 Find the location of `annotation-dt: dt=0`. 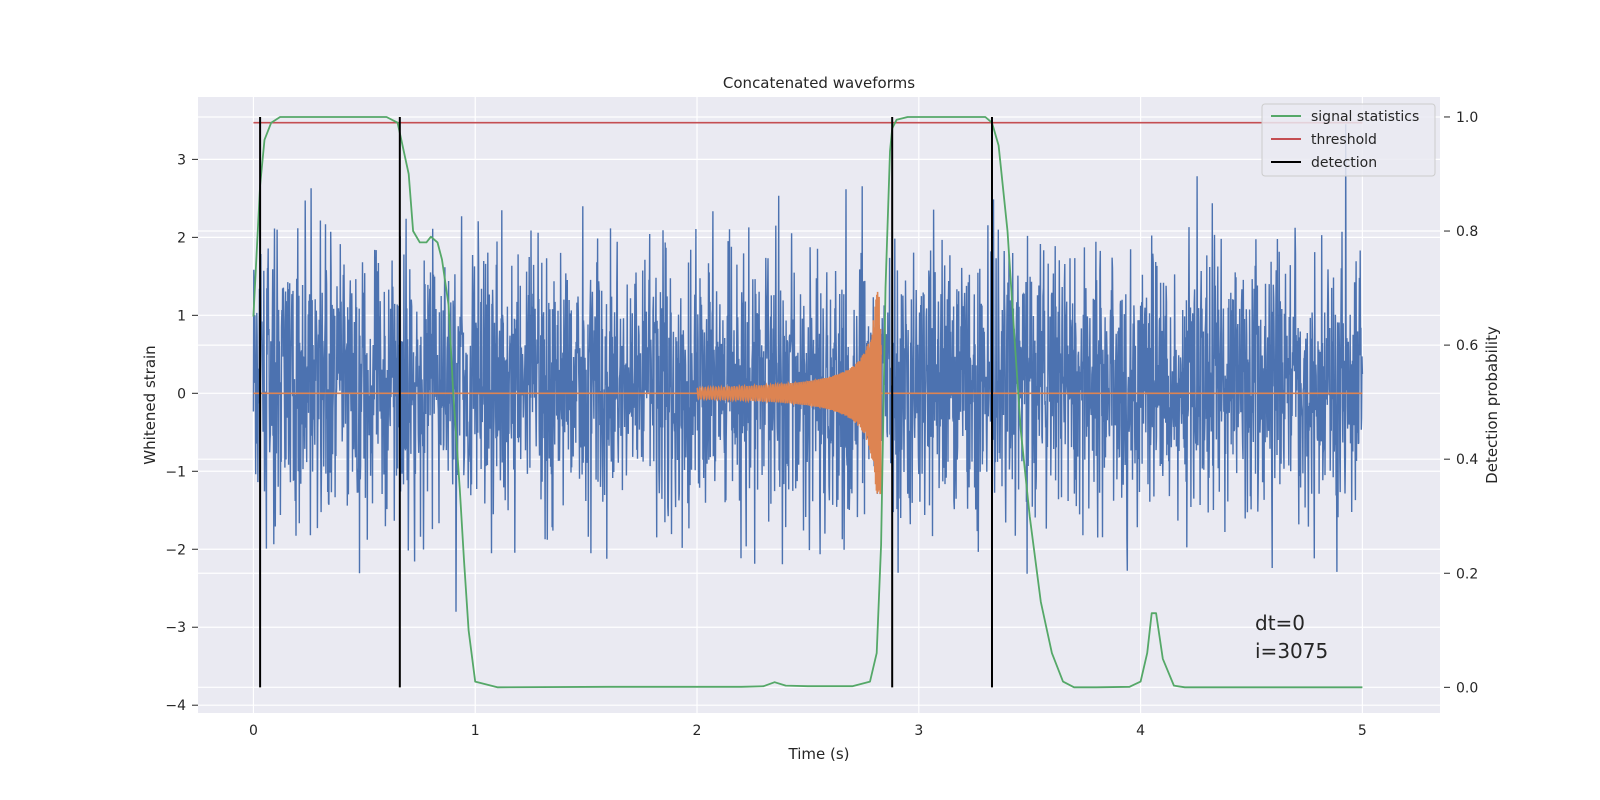

annotation-dt: dt=0 is located at coordinates (1280, 623).